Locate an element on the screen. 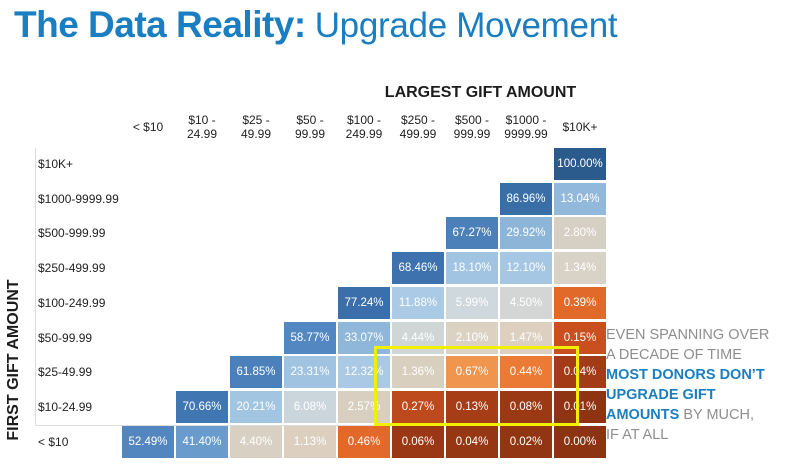 Image resolution: width=810 pixels, height=471 pixels. row-label: $50-99.99 is located at coordinates (65, 337).